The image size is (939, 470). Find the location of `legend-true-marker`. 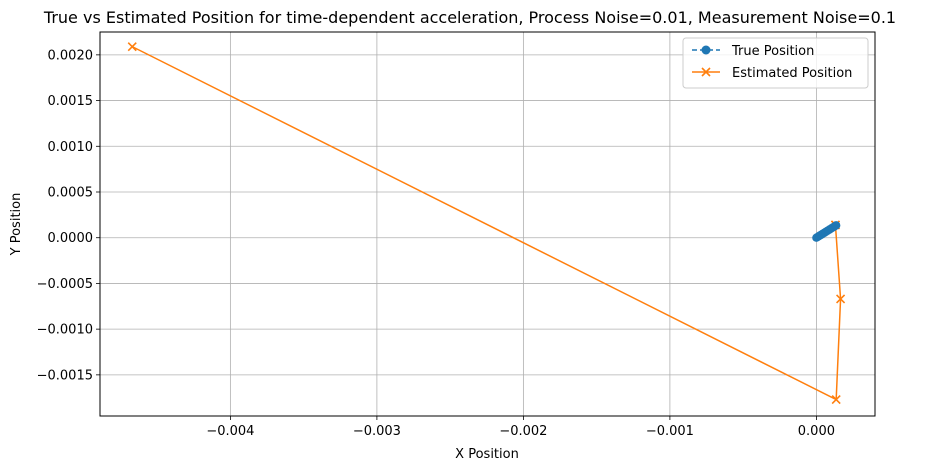

legend-true-marker is located at coordinates (706, 50).